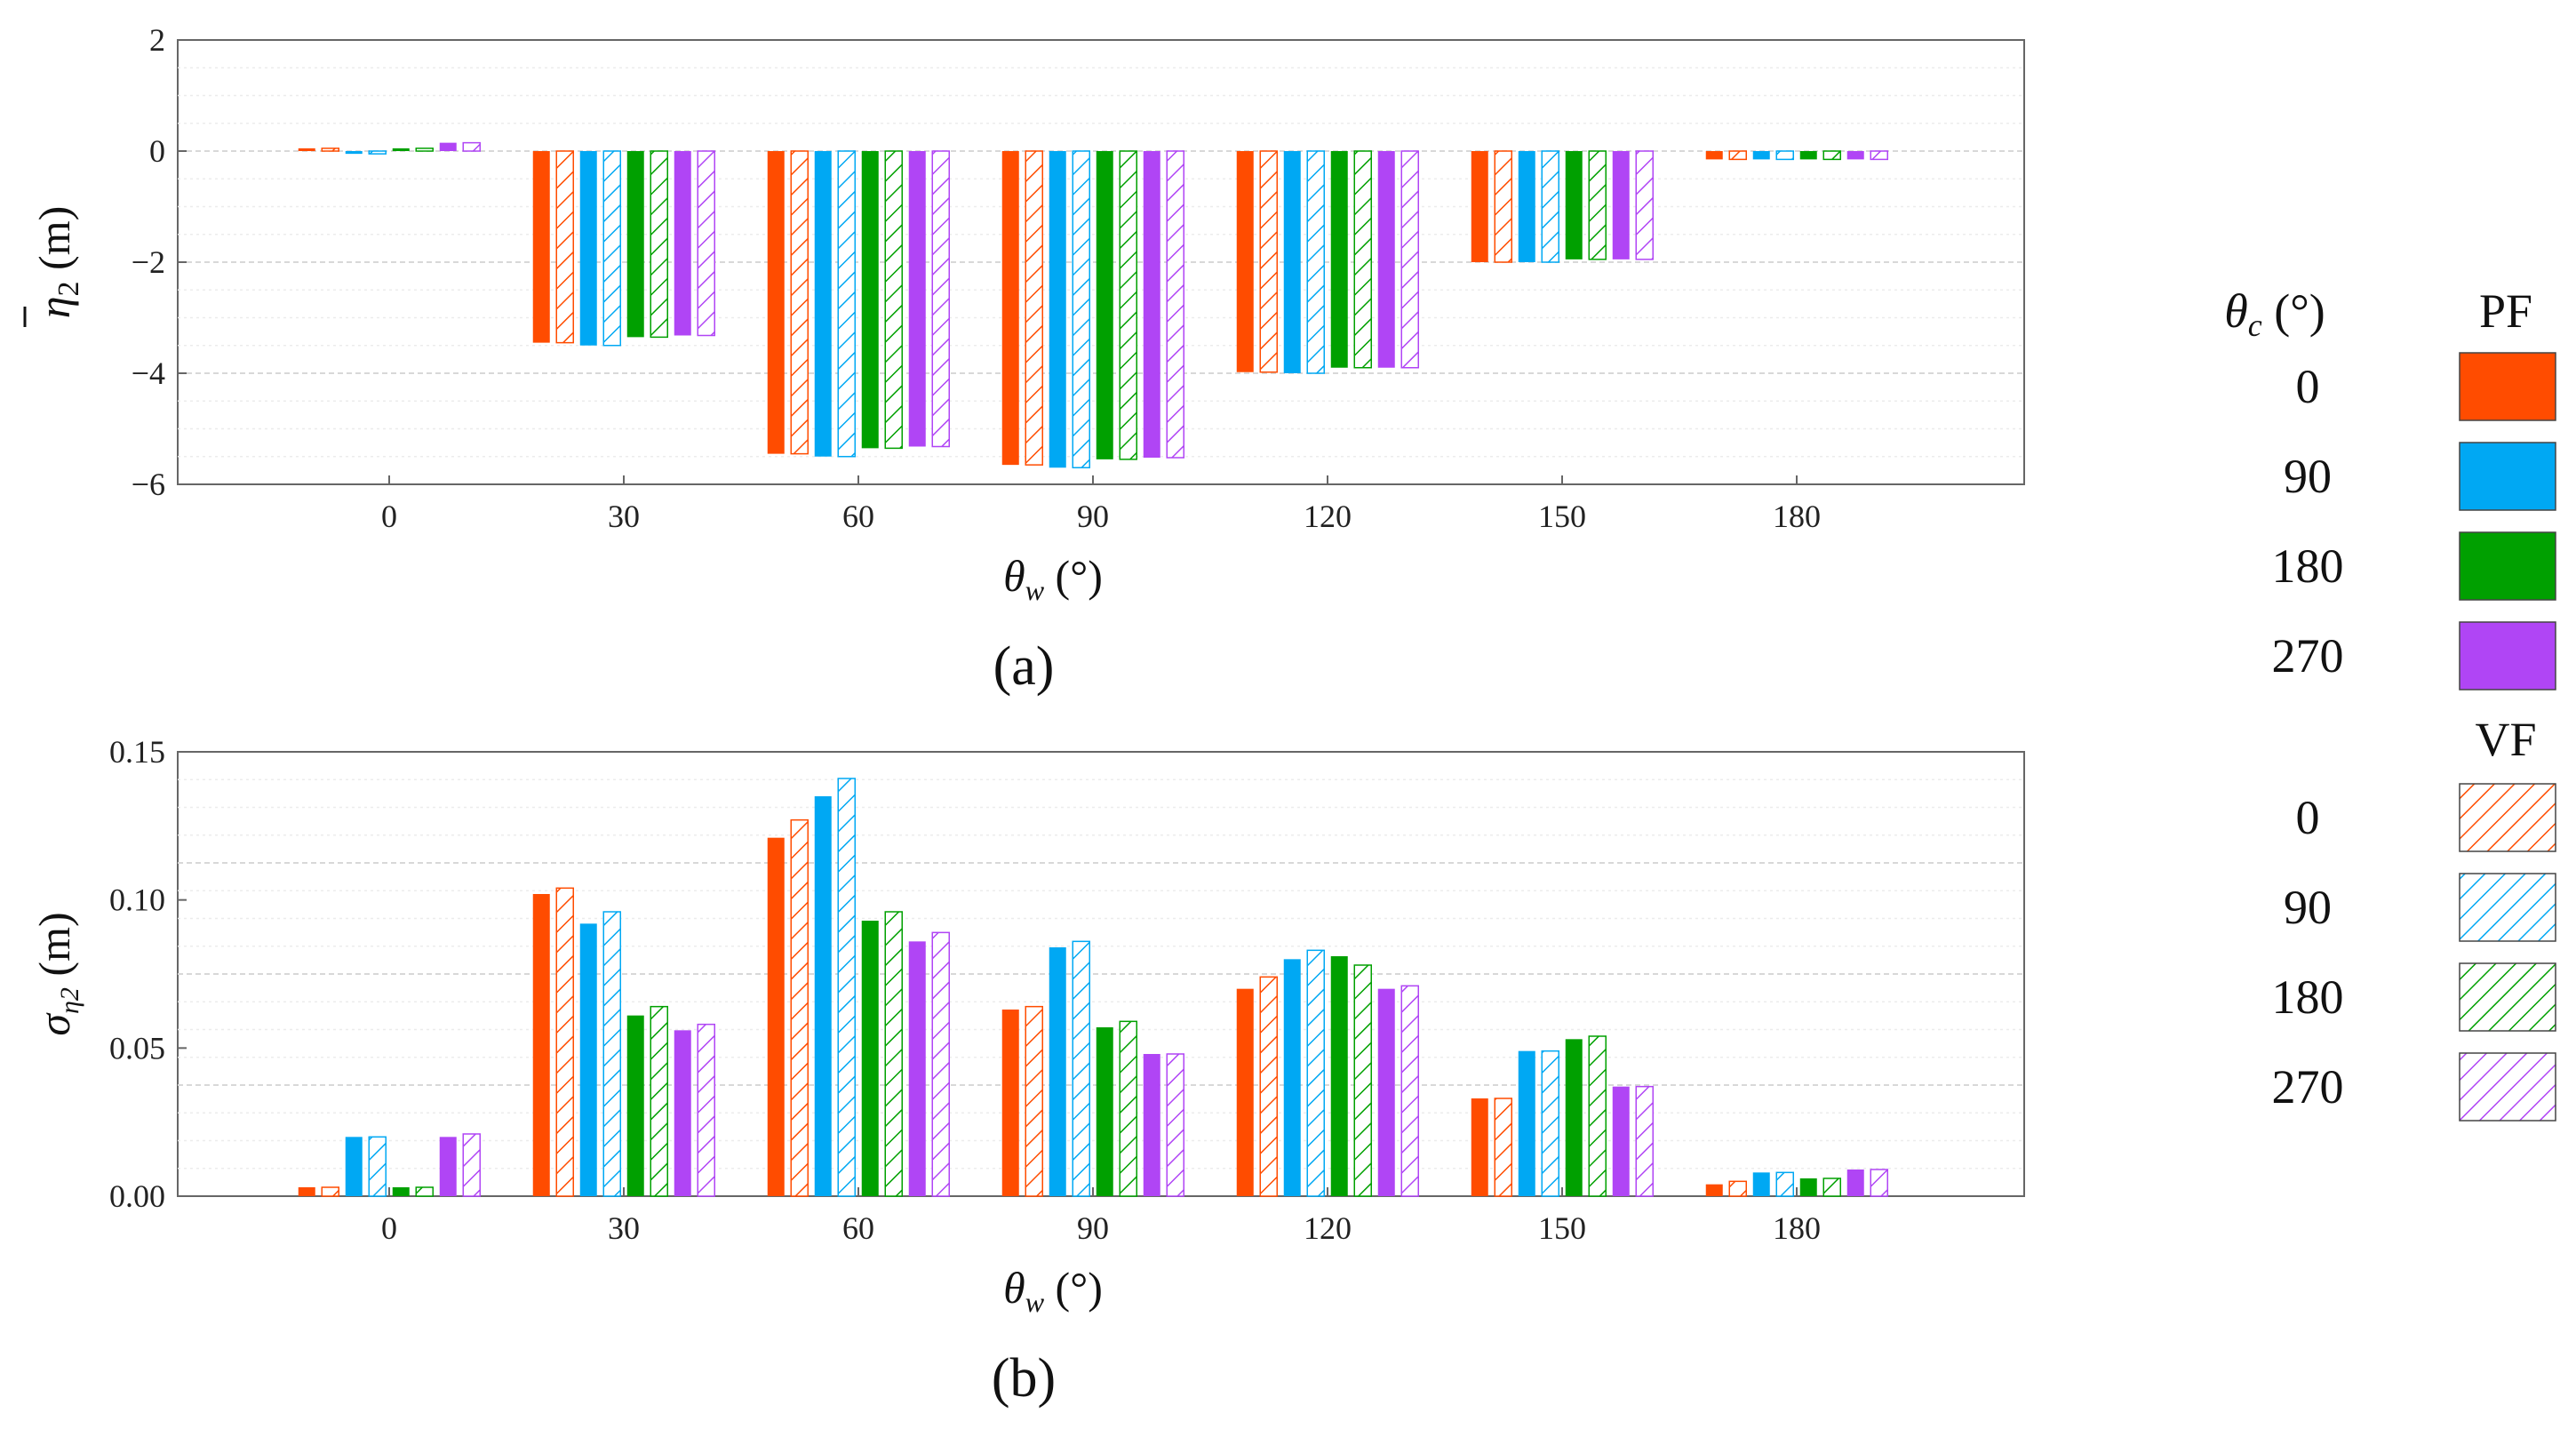  Describe the element at coordinates (157, 40) in the screenshot. I see `y-tick-label: 2` at that location.